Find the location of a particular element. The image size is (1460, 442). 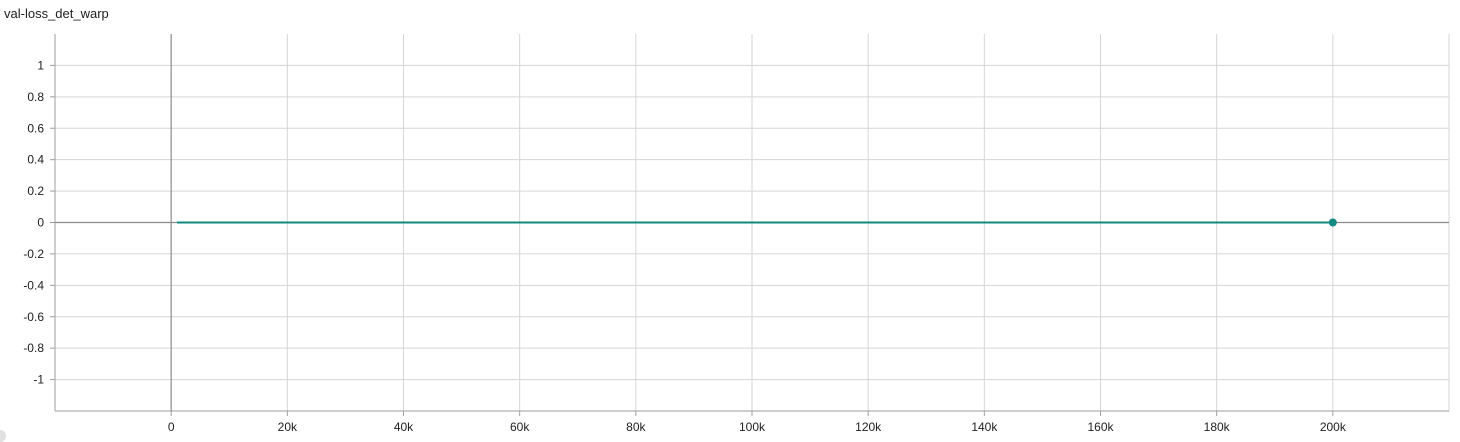

y-tick-label: -0.8 is located at coordinates (33, 348).